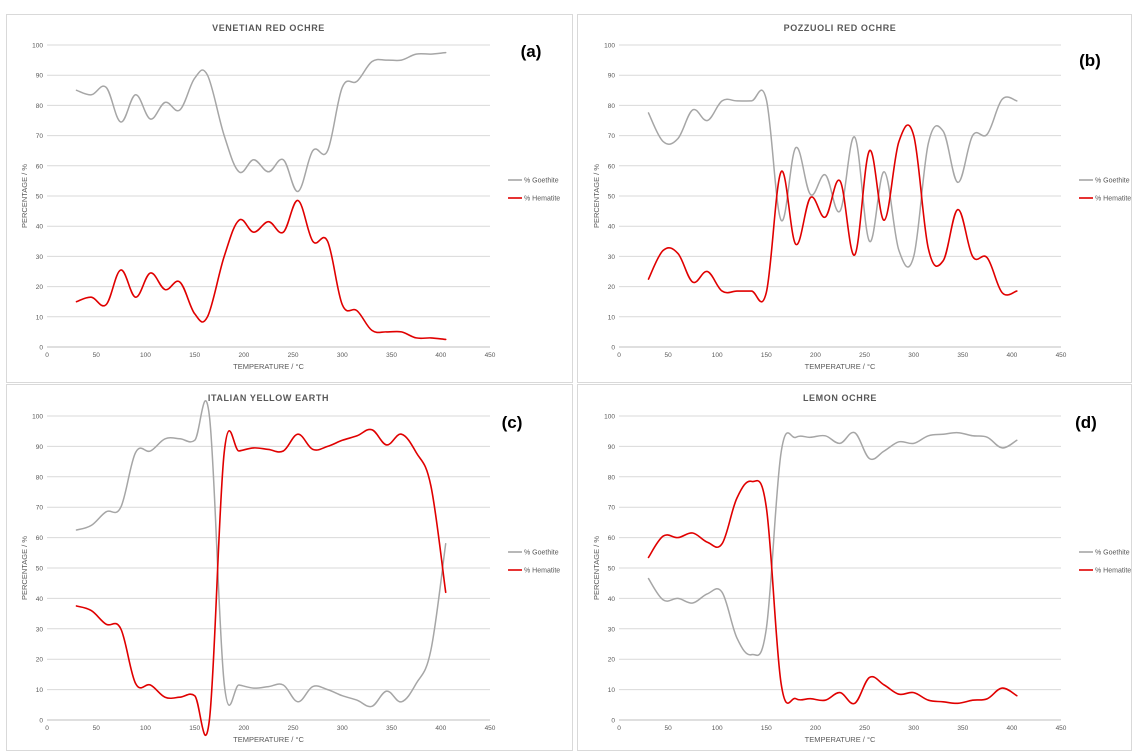 This screenshot has width=1134, height=756. What do you see at coordinates (512, 422) in the screenshot?
I see `panel-tag: (c)` at bounding box center [512, 422].